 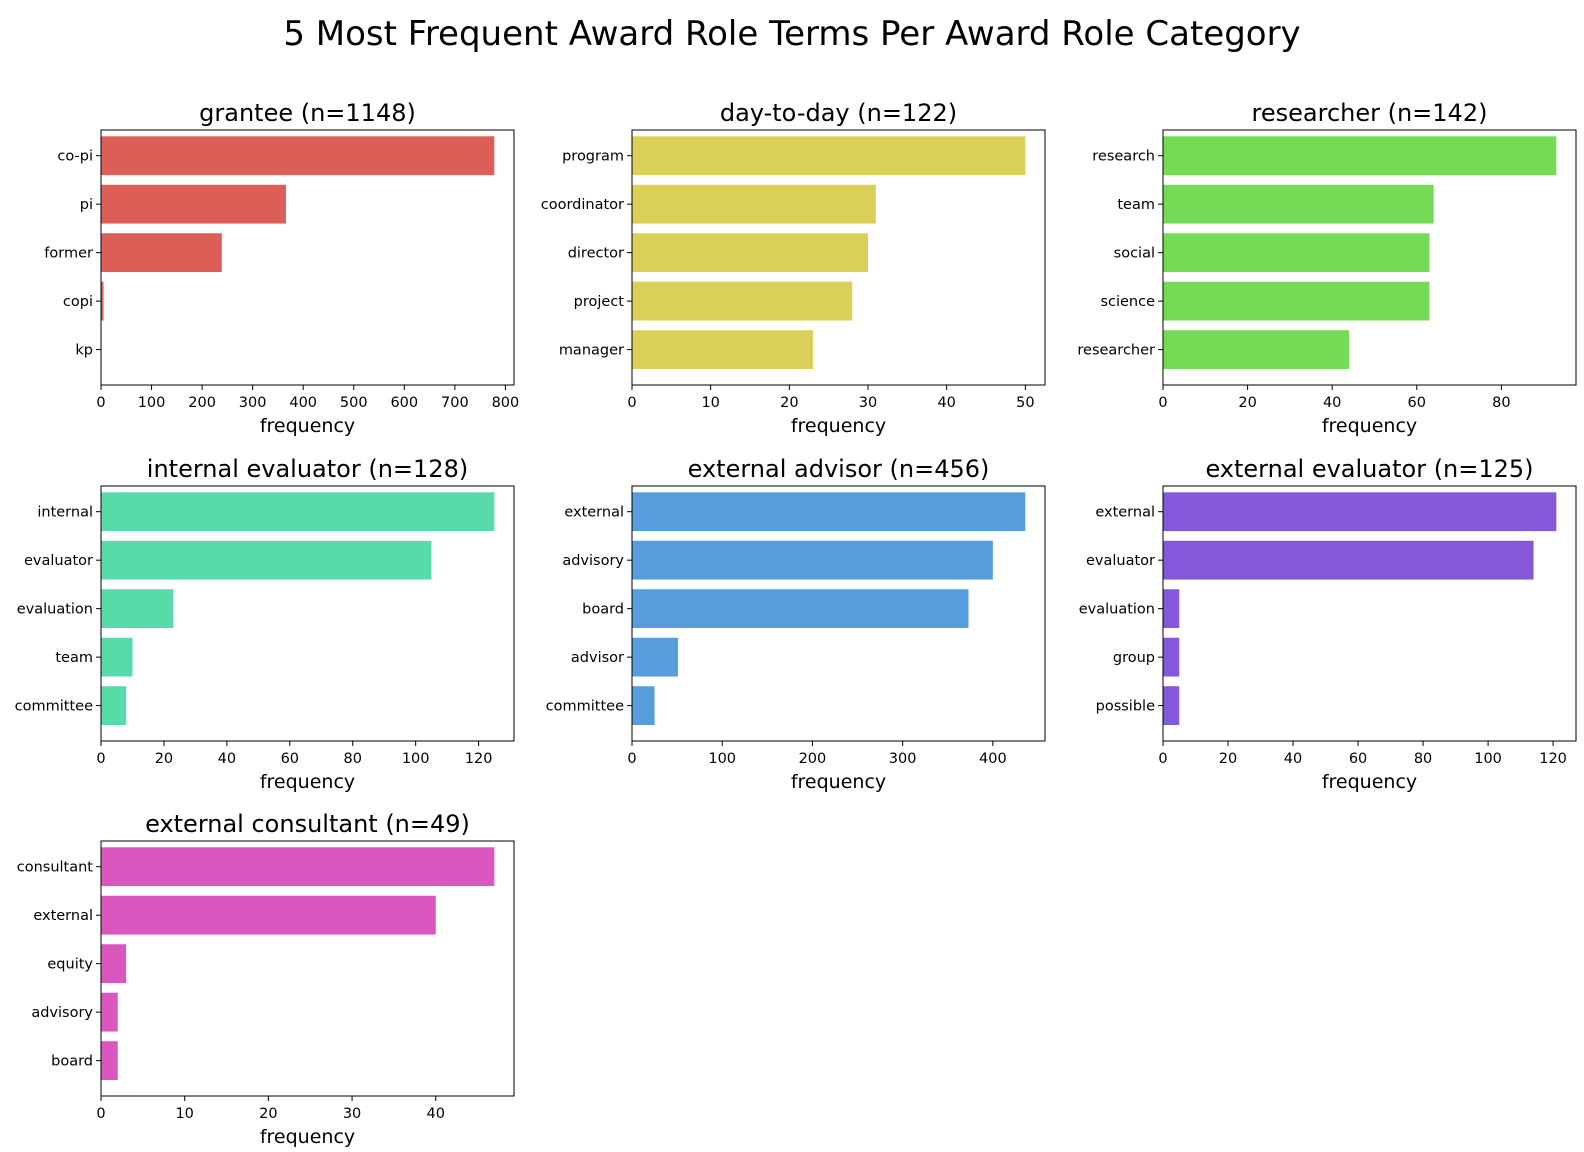 What do you see at coordinates (68, 254) in the screenshot?
I see `y-tick-label: former` at bounding box center [68, 254].